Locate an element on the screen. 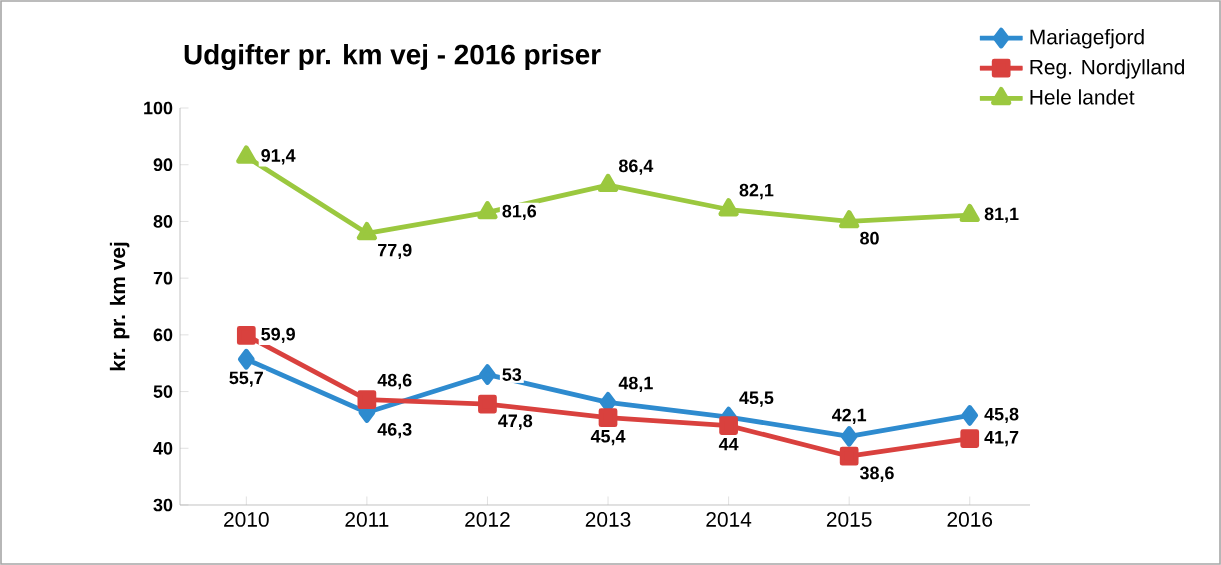  data-label: 48,1 is located at coordinates (635, 384).